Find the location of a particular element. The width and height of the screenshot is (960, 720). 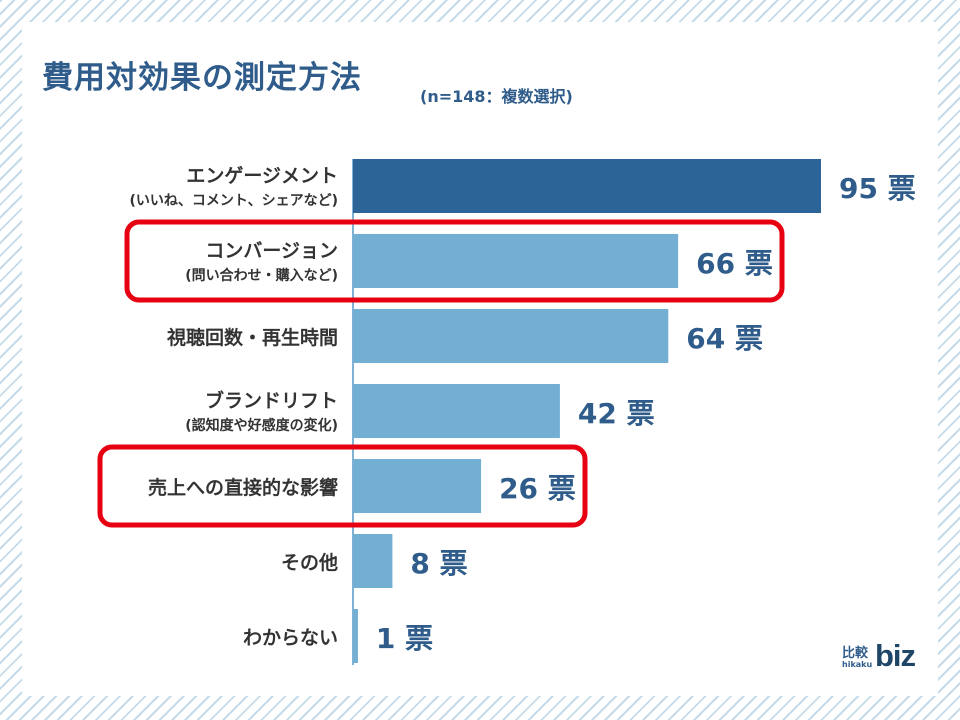

hikaku-biz-logo: 比較 hikaku biz is located at coordinates (882, 659).